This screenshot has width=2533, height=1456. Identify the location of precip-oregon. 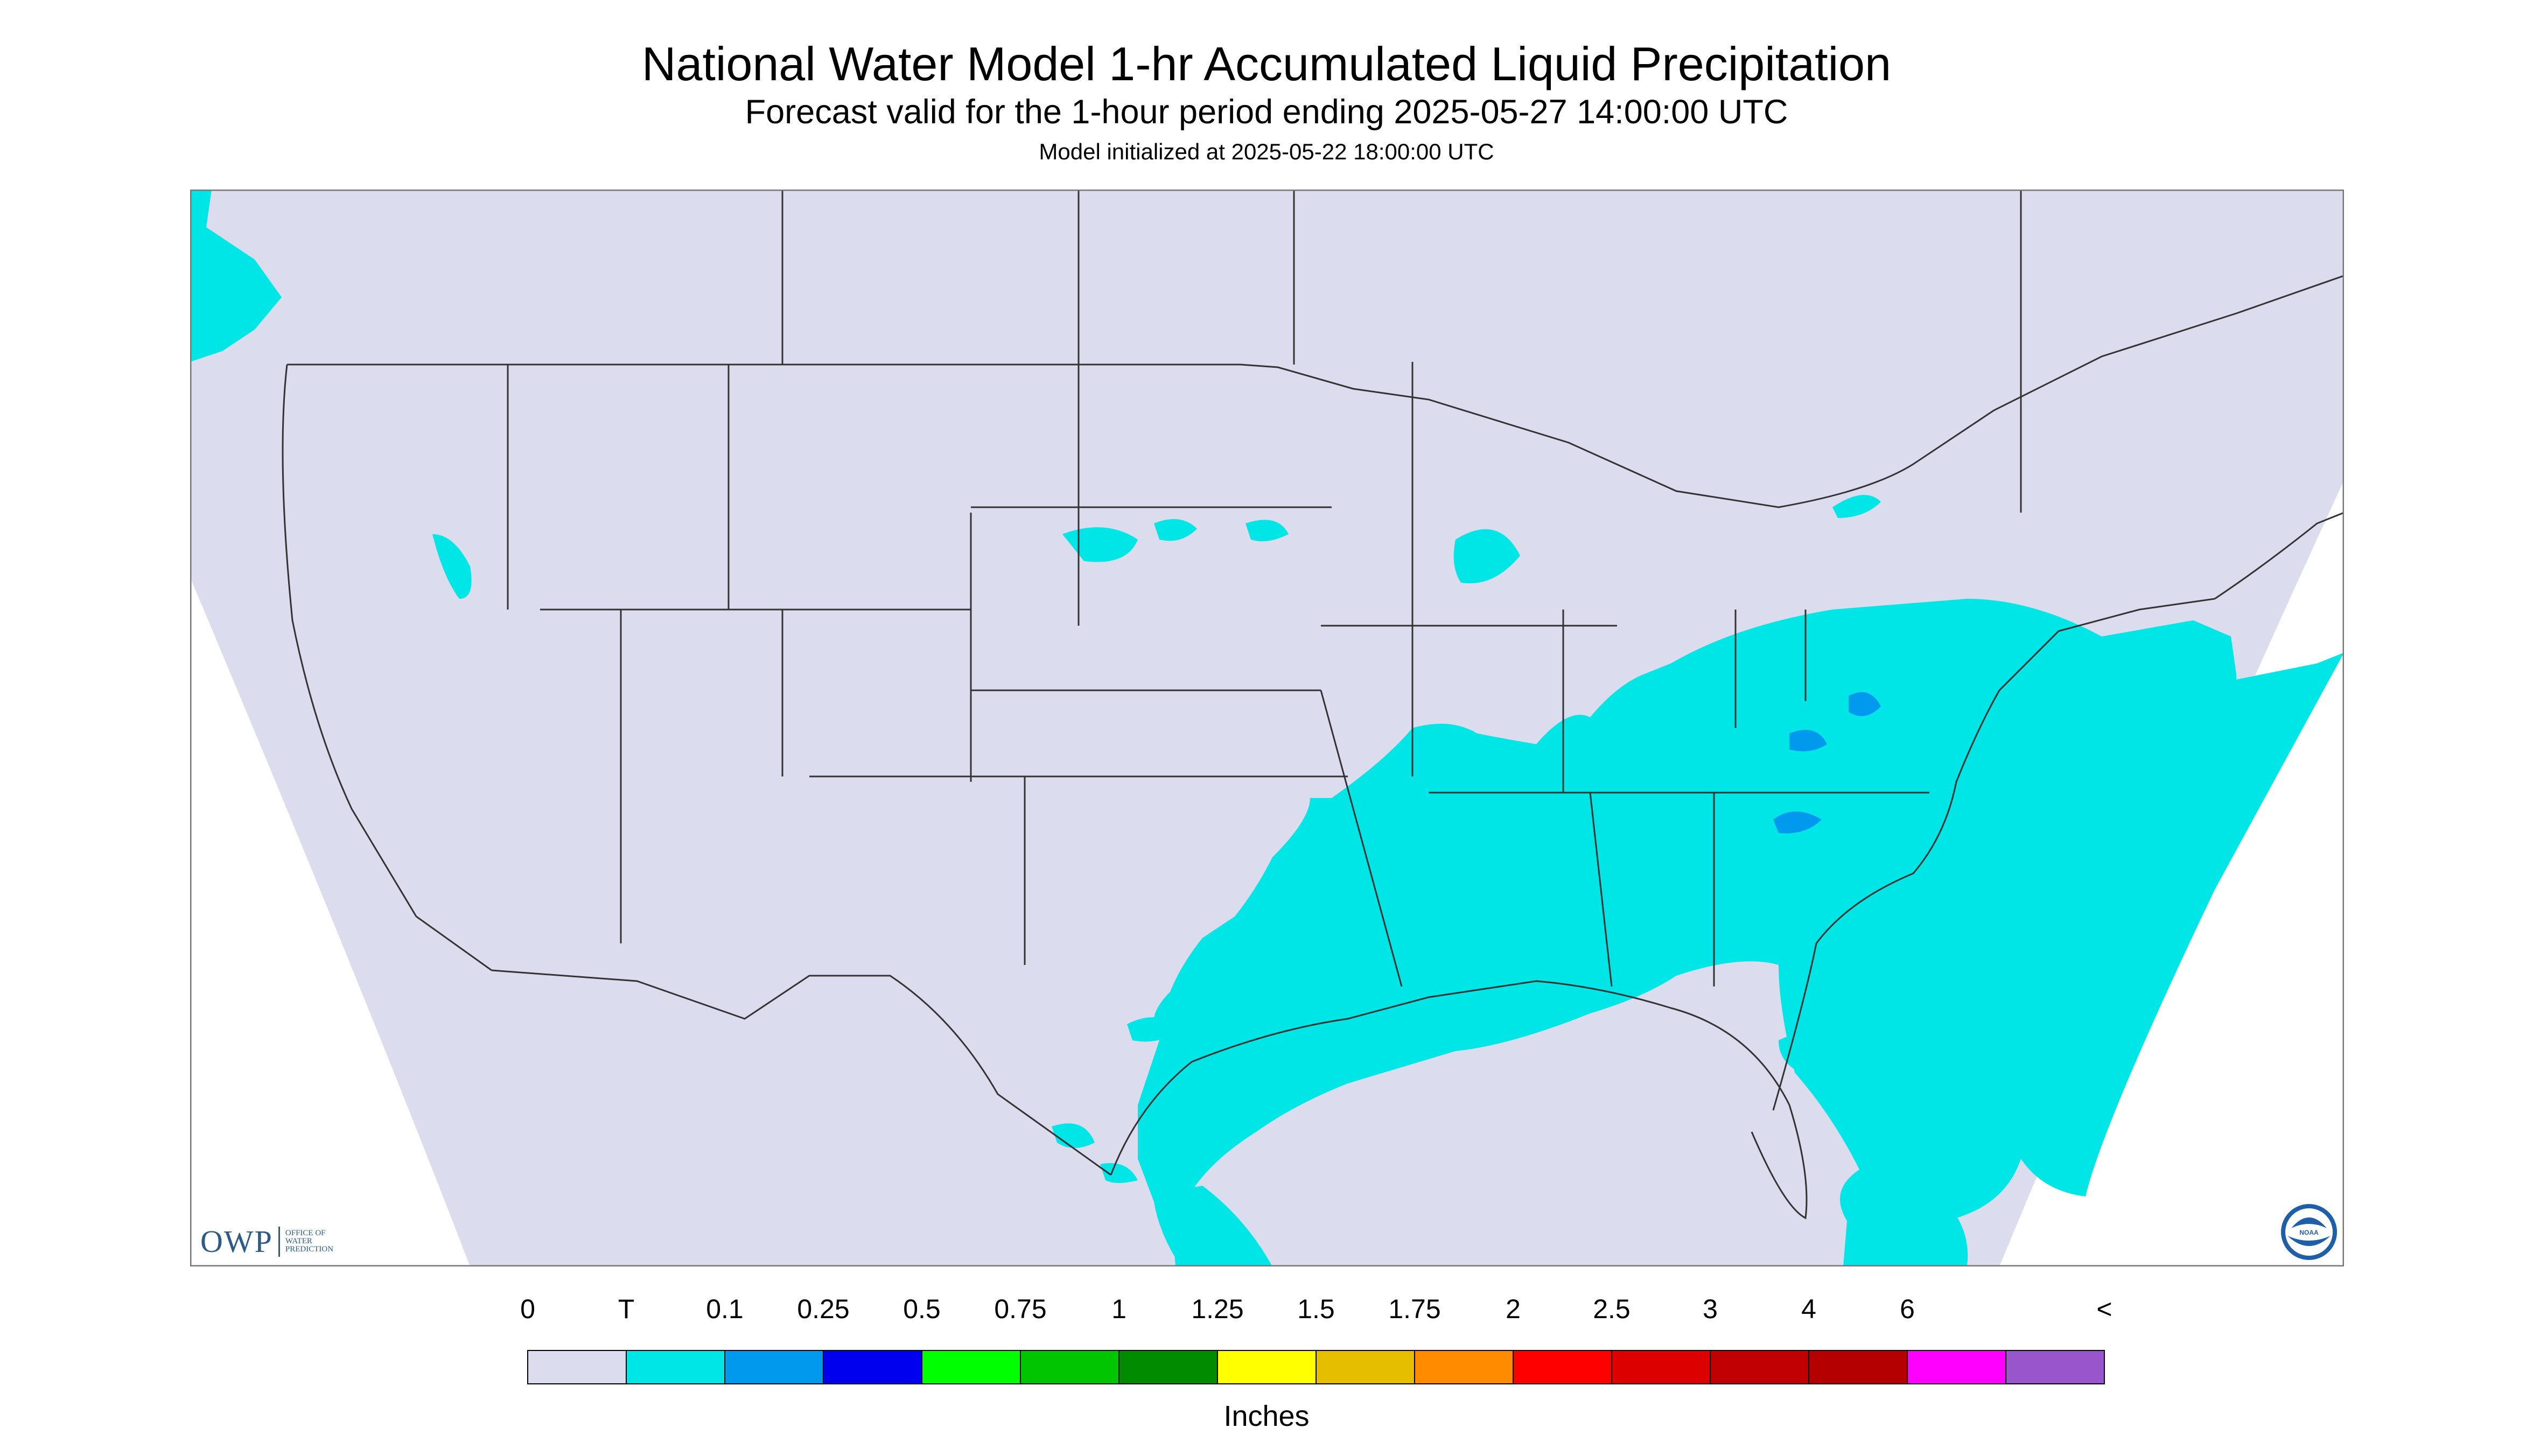
(452, 566).